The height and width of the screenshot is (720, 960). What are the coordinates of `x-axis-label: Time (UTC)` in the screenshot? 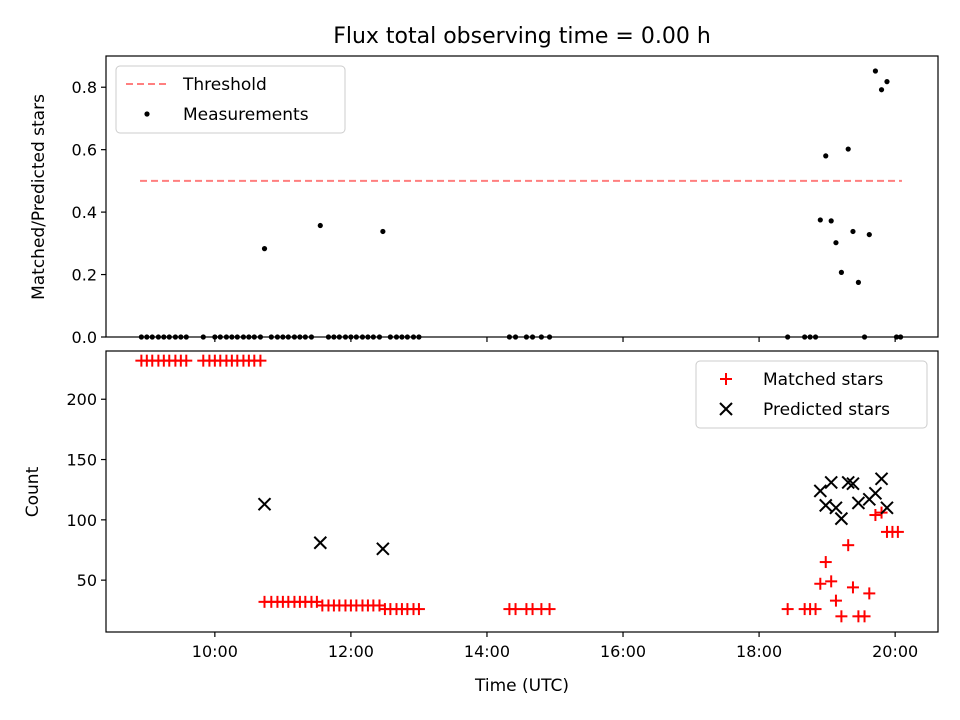 It's located at (521, 686).